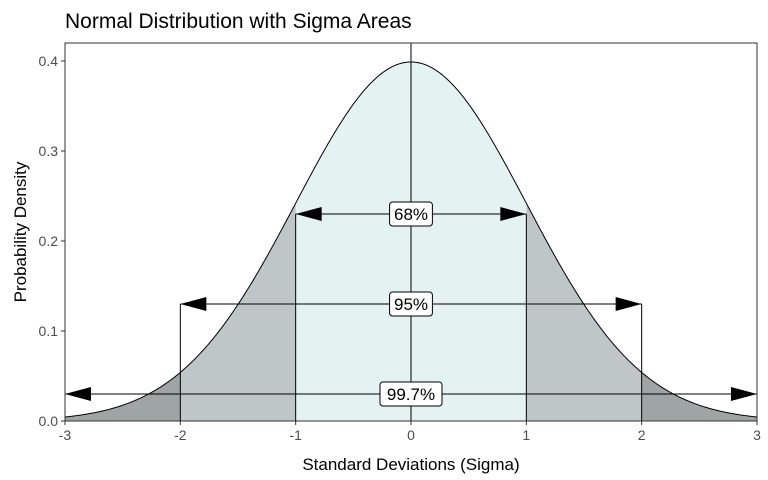 The image size is (768, 480). I want to click on y-tick-label: 0.0, so click(49, 421).